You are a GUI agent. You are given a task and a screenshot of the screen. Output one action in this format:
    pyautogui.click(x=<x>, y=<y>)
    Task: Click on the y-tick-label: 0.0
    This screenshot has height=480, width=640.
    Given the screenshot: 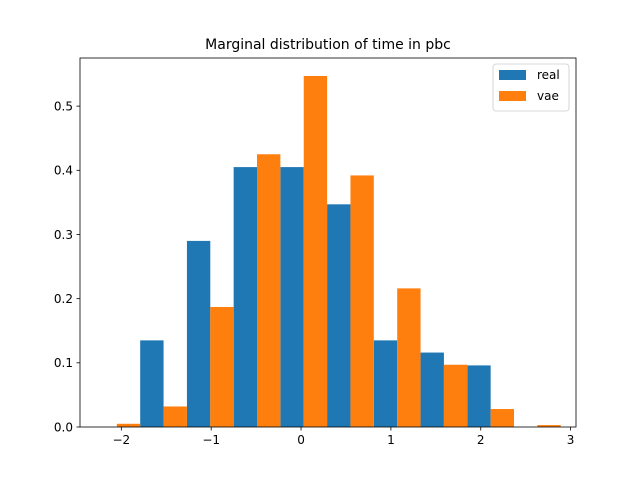 What is the action you would take?
    pyautogui.click(x=63, y=427)
    